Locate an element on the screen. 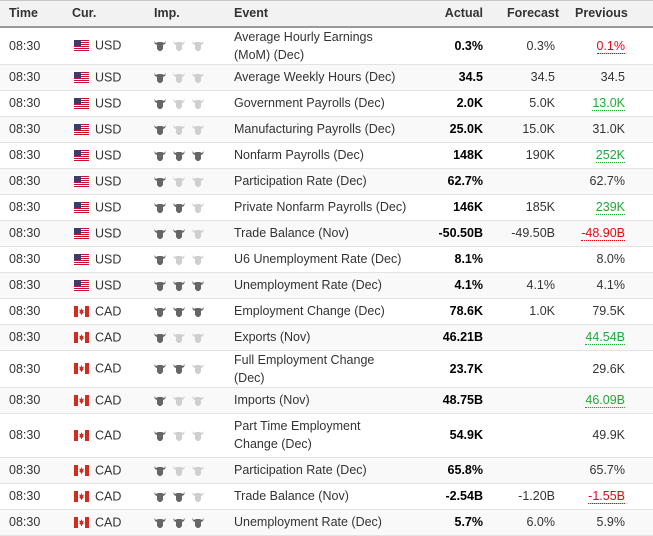 The width and height of the screenshot is (653, 536). actual-value: 34.5 is located at coordinates (470, 77).